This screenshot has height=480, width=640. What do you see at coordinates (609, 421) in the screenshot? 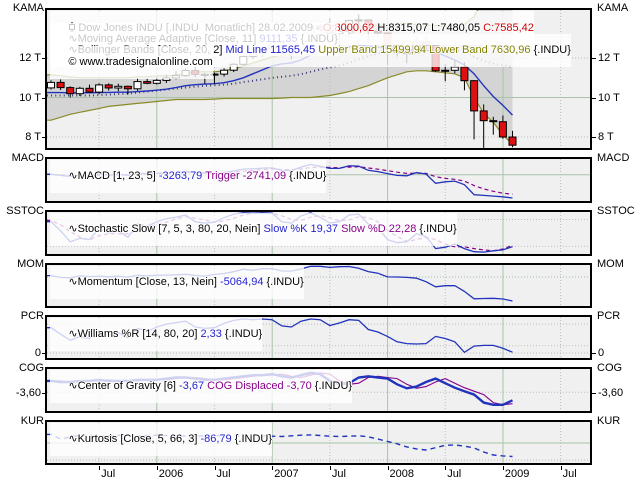
I see `panel-label-kur-right: KUR` at bounding box center [609, 421].